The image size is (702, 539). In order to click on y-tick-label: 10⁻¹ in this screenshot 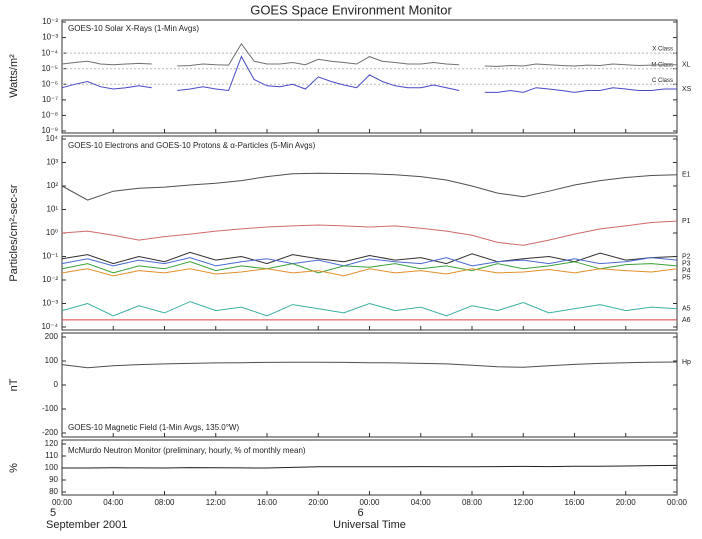, I will do `click(50, 256)`.